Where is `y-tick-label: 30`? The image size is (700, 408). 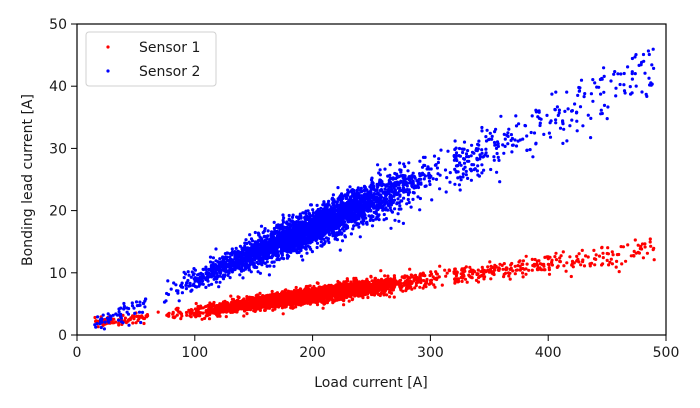
y-tick-label: 30 is located at coordinates (58, 149).